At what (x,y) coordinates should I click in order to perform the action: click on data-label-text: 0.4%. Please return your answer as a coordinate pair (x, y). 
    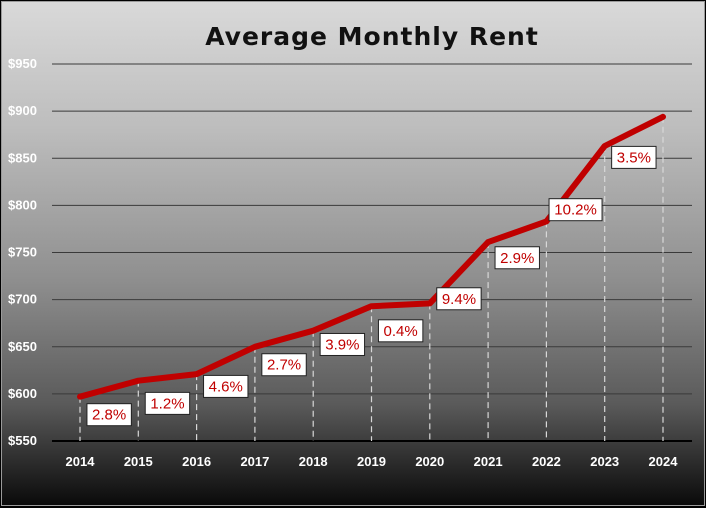
    Looking at the image, I should click on (401, 331).